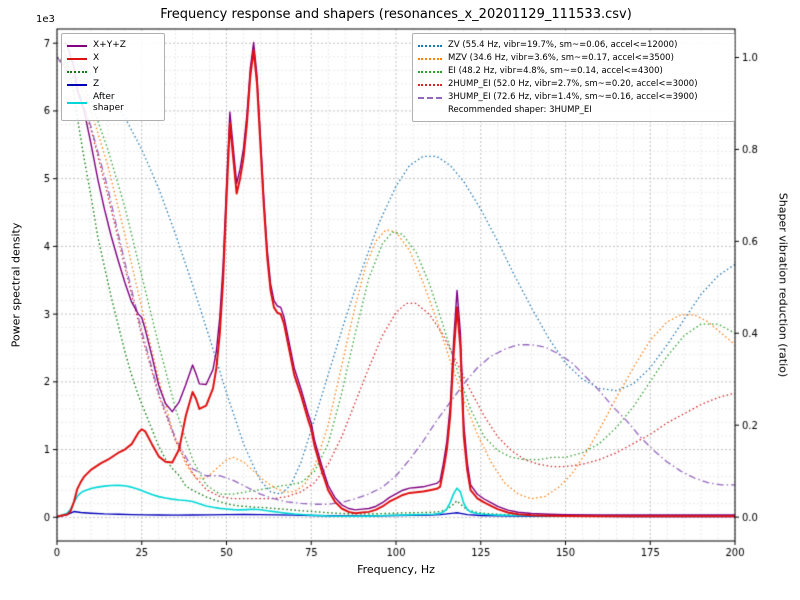  What do you see at coordinates (112, 71) in the screenshot?
I see `legend-item: Y` at bounding box center [112, 71].